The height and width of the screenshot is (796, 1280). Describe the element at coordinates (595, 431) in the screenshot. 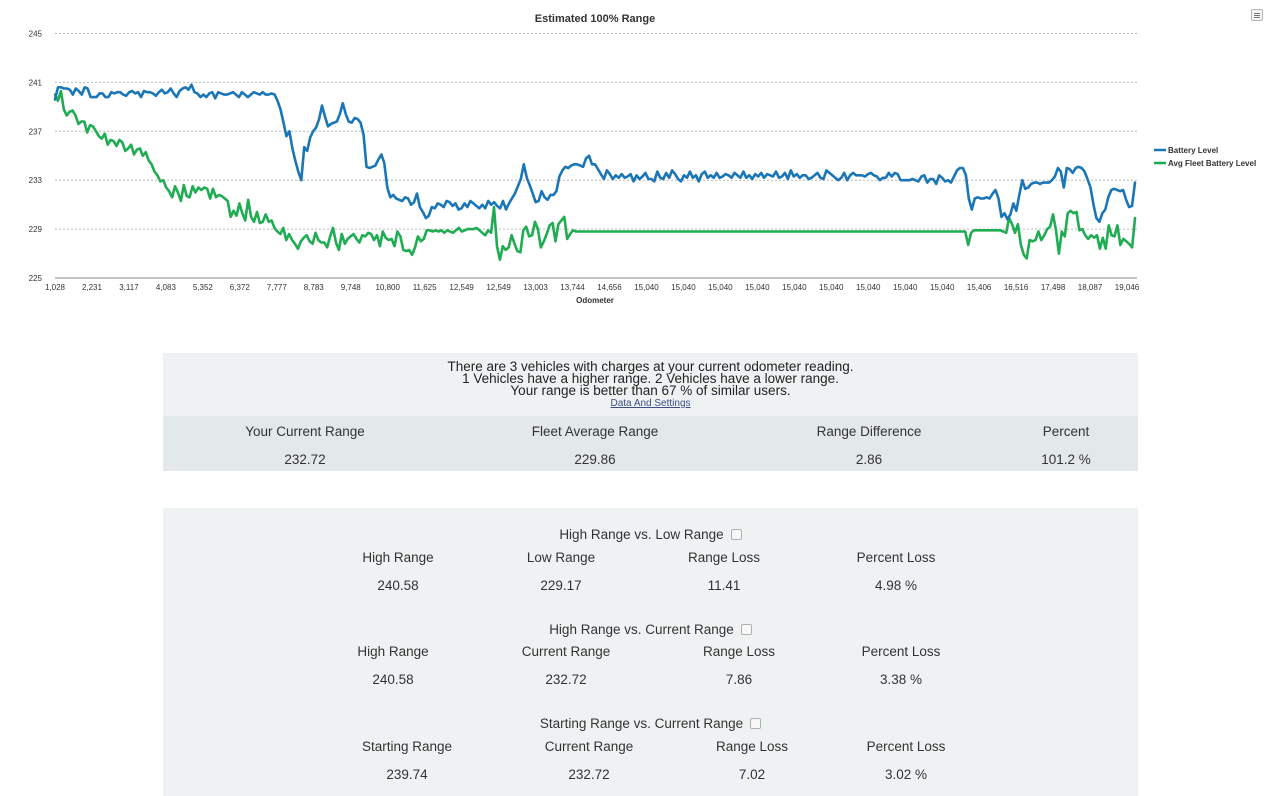

I see `stat-label: Fleet Average Range` at that location.